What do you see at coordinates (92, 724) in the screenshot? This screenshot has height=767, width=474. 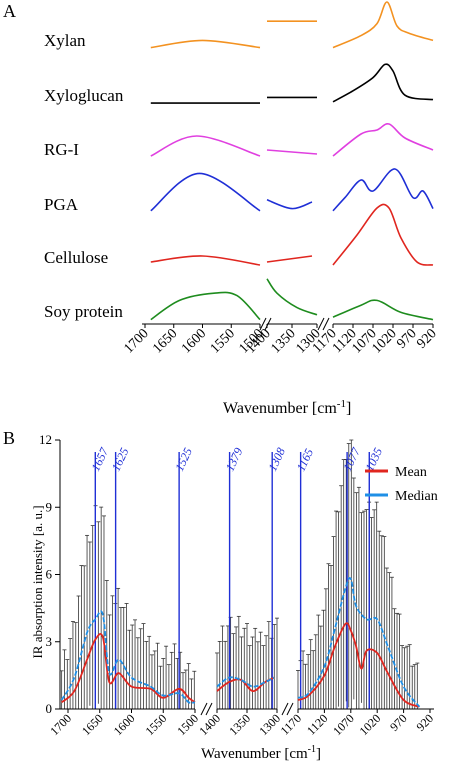 I see `b-tick-label-1650: 1650` at bounding box center [92, 724].